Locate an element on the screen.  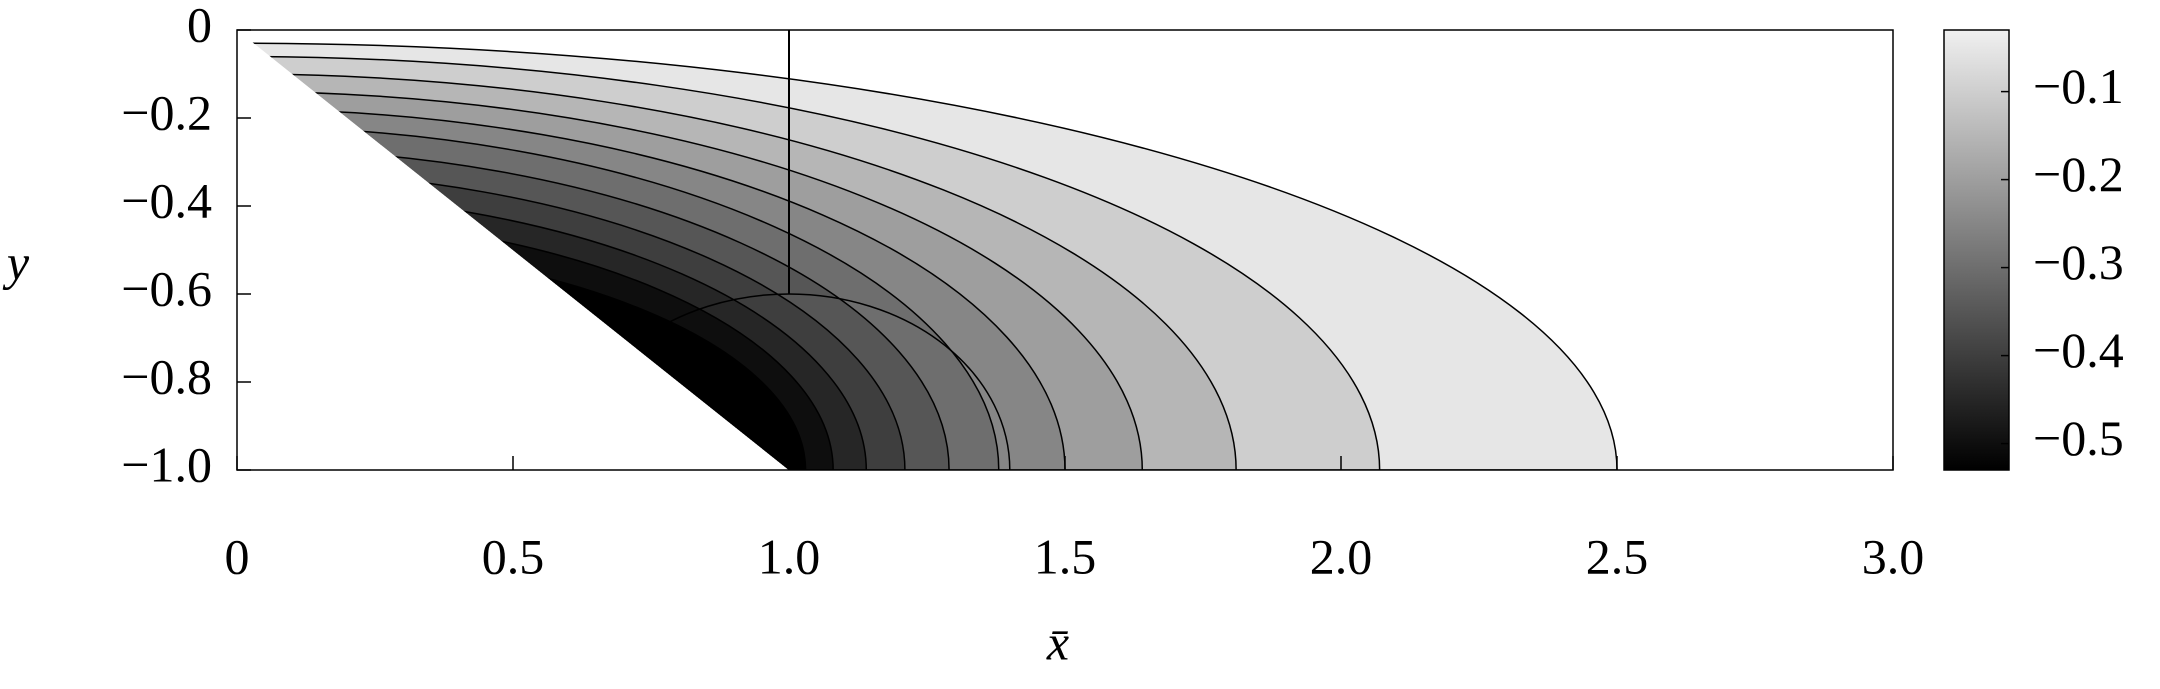
colorbar-tick-label: −0.5 is located at coordinates (2078, 438).